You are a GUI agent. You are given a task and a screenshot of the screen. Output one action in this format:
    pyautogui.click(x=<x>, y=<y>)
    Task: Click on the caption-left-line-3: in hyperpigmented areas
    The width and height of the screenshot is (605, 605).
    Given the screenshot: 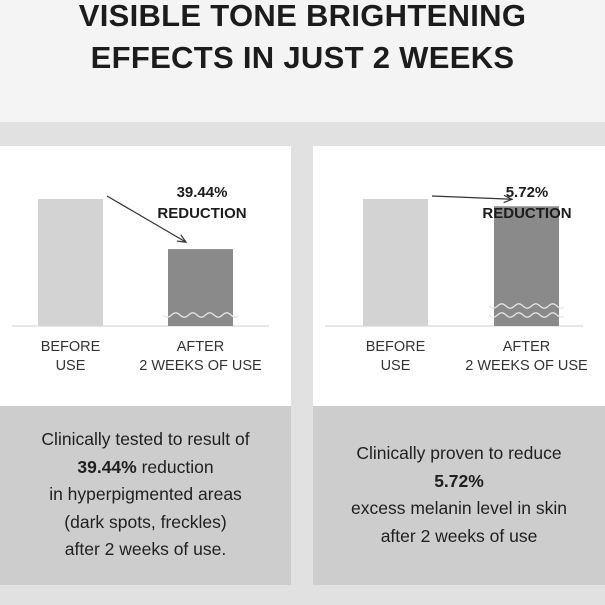 What is the action you would take?
    pyautogui.click(x=145, y=494)
    